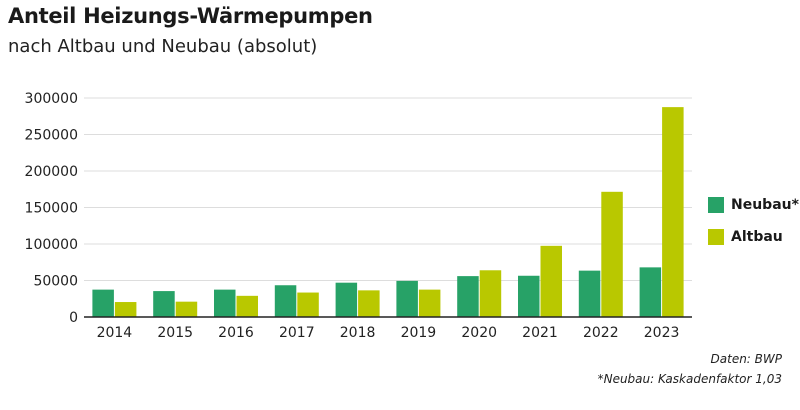  Describe the element at coordinates (51, 99) in the screenshot. I see `y-tick-label: 300000` at that location.